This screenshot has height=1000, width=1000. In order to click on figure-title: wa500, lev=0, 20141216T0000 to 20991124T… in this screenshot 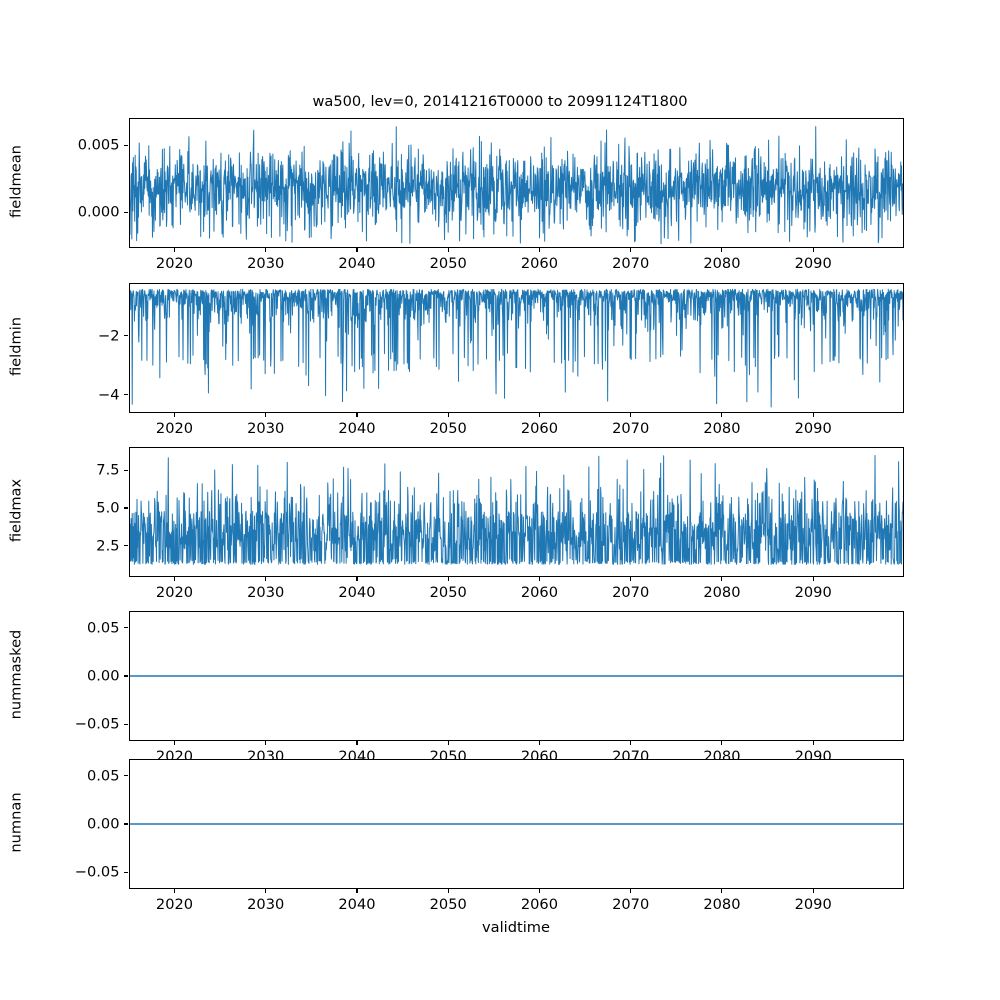, I will do `click(500, 101)`.